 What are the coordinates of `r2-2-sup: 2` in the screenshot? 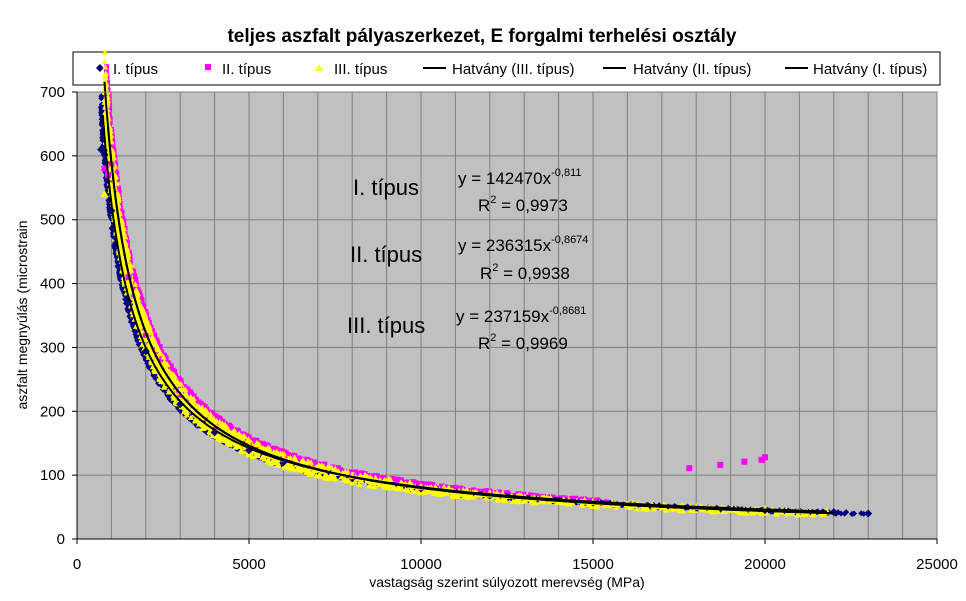 It's located at (495, 268).